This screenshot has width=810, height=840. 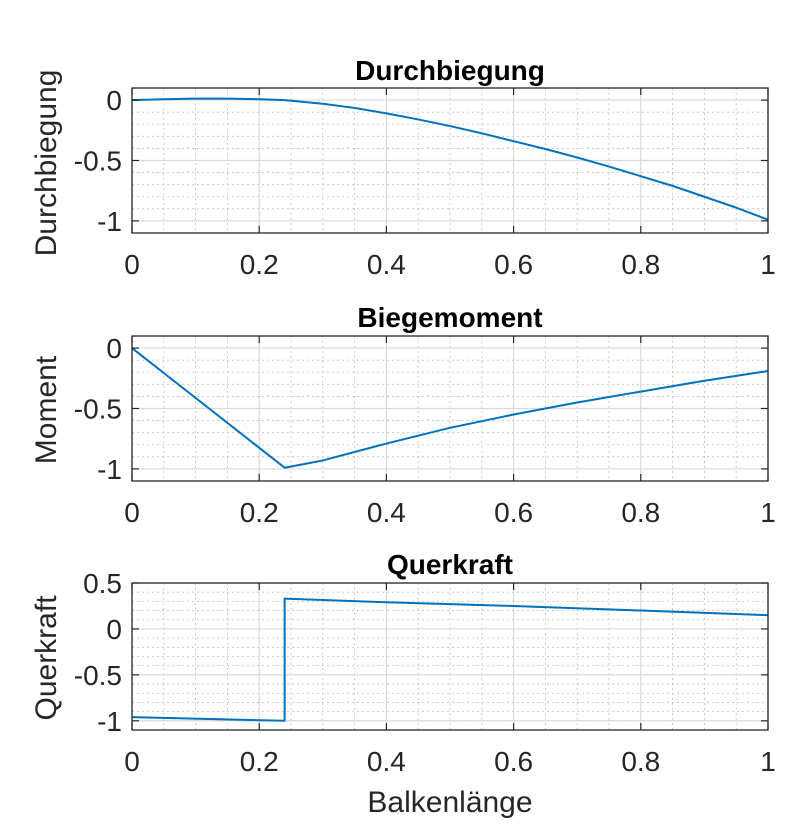 I want to click on y-axis-label: Querkraft, so click(x=46, y=658).